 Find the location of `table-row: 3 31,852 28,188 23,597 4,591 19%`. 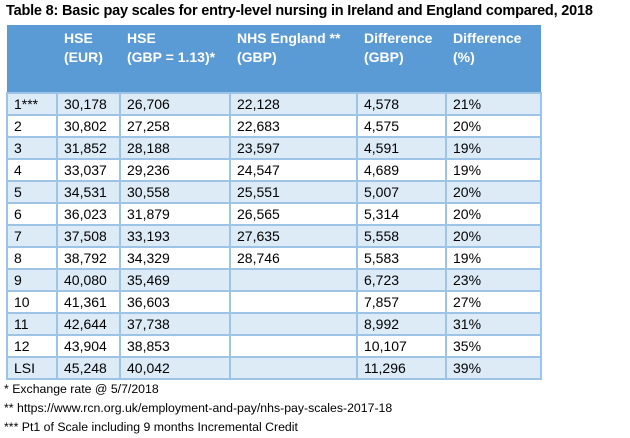

table-row: 3 31,852 28,188 23,597 4,591 19% is located at coordinates (274, 148).